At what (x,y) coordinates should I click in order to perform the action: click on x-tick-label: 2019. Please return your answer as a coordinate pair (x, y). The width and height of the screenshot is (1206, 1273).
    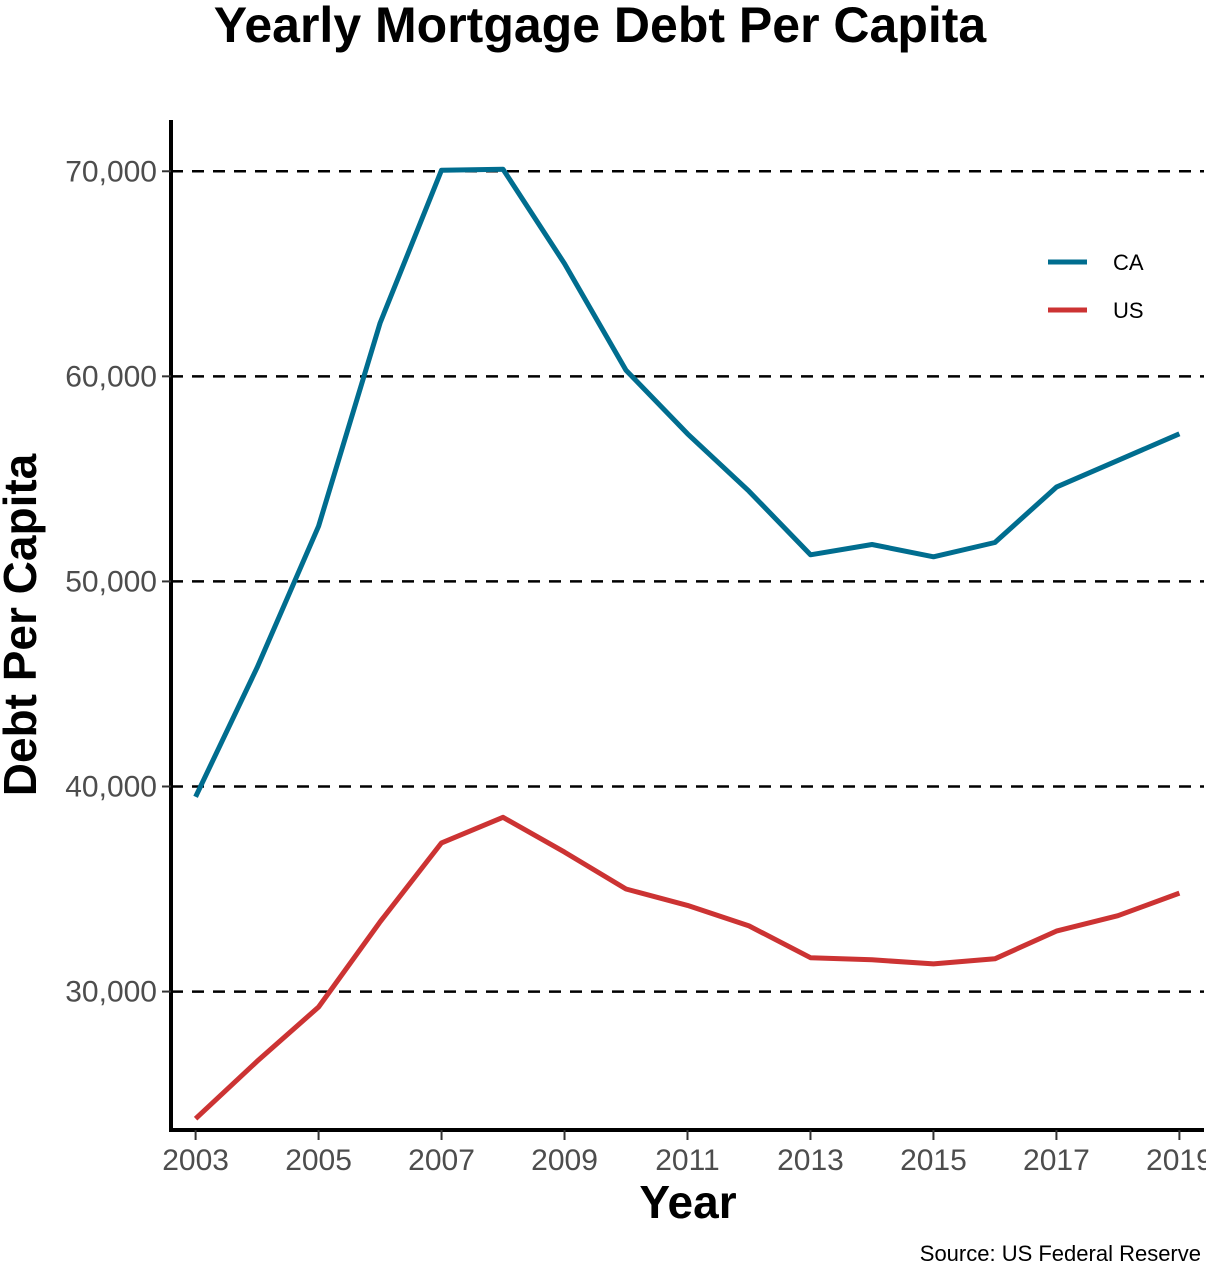
    Looking at the image, I should click on (1176, 1160).